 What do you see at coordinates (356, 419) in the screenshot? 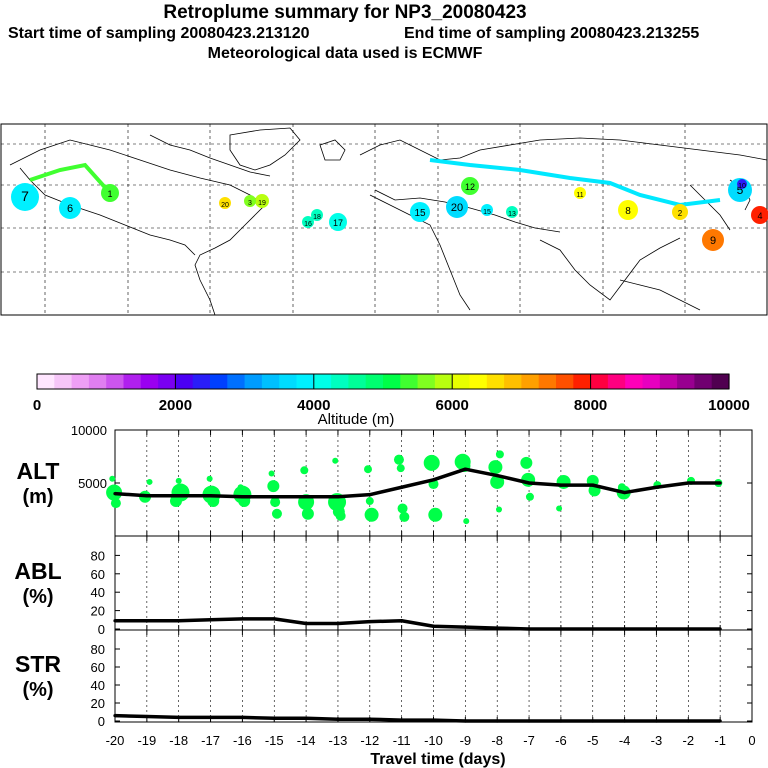
I see `colorbar-label: Altitude (m)` at bounding box center [356, 419].